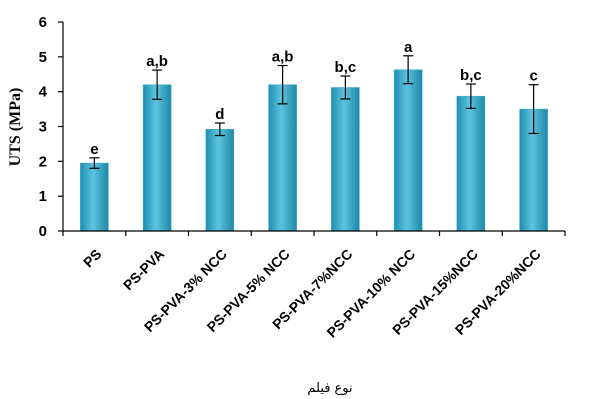 The width and height of the screenshot is (593, 399). I want to click on y-tick-label: 4, so click(43, 92).